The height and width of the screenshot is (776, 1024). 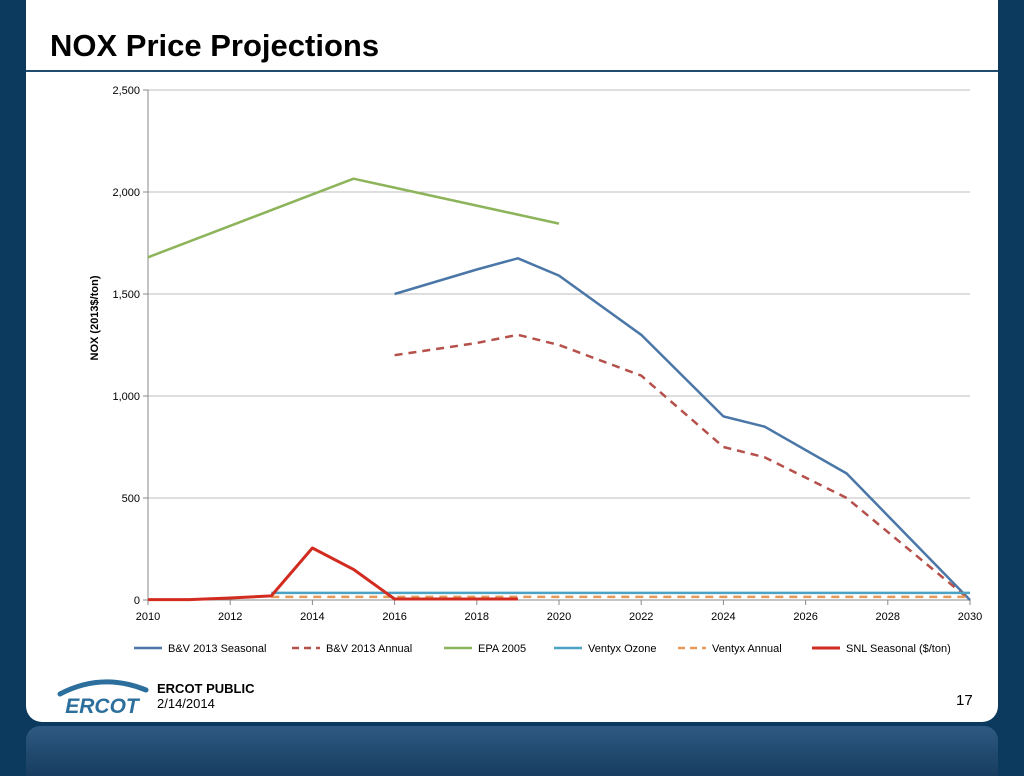 What do you see at coordinates (126, 397) in the screenshot?
I see `y-tick-label: 1,000` at bounding box center [126, 397].